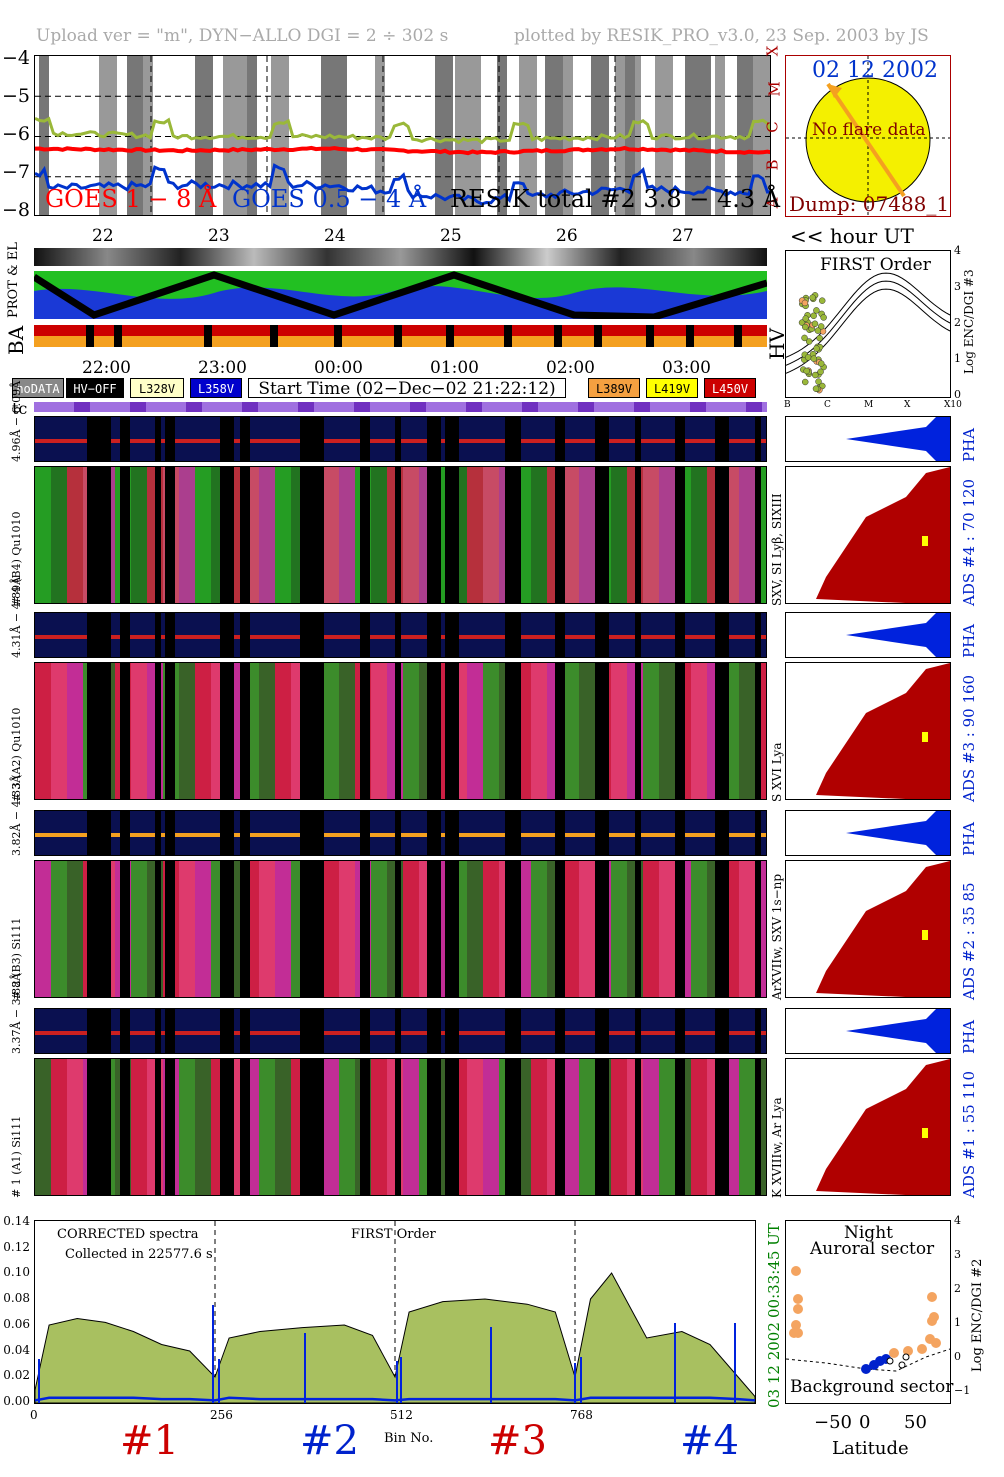 The width and height of the screenshot is (1004, 1477). I want to click on latitude-xtick: −50, so click(833, 1422).